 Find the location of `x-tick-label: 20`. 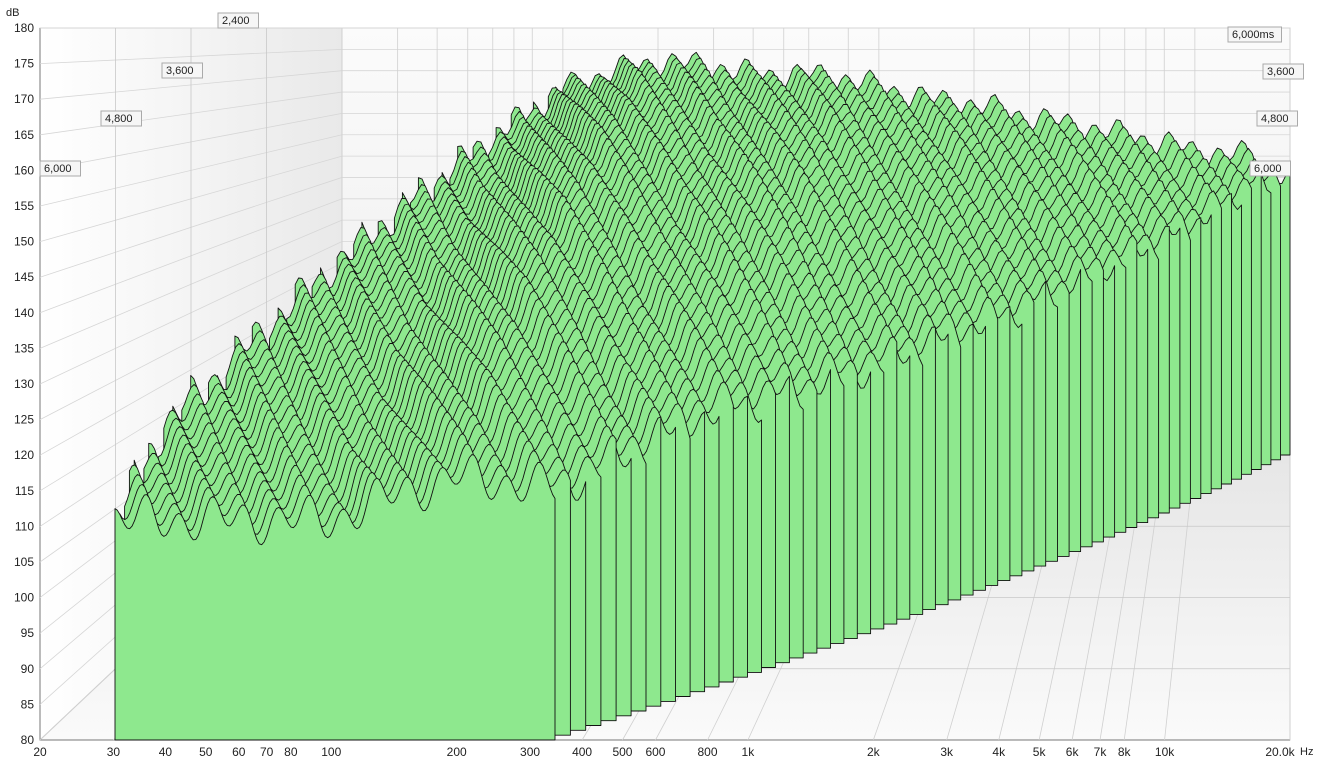

x-tick-label: 20 is located at coordinates (40, 752).